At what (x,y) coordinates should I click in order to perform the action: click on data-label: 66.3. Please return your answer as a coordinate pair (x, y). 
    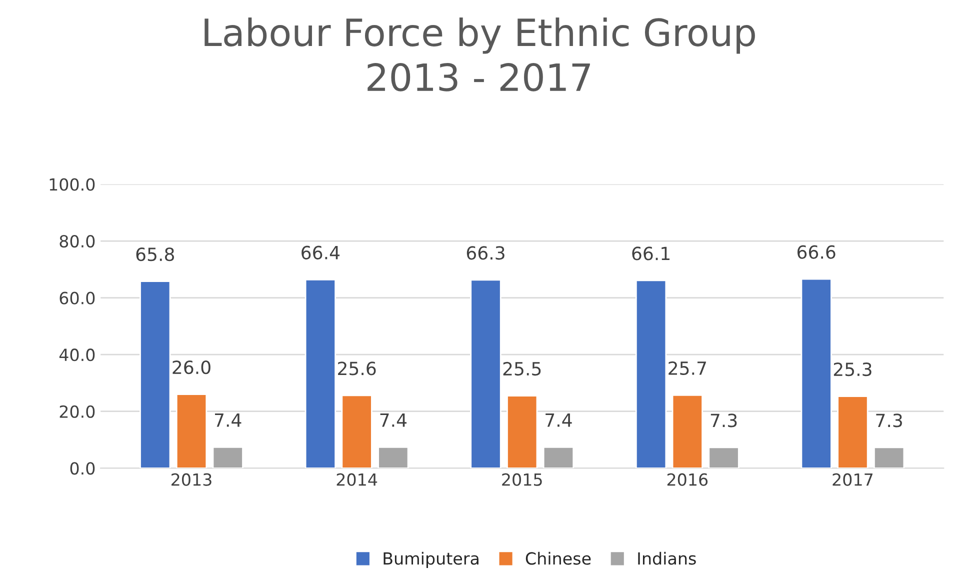
    Looking at the image, I should click on (485, 253).